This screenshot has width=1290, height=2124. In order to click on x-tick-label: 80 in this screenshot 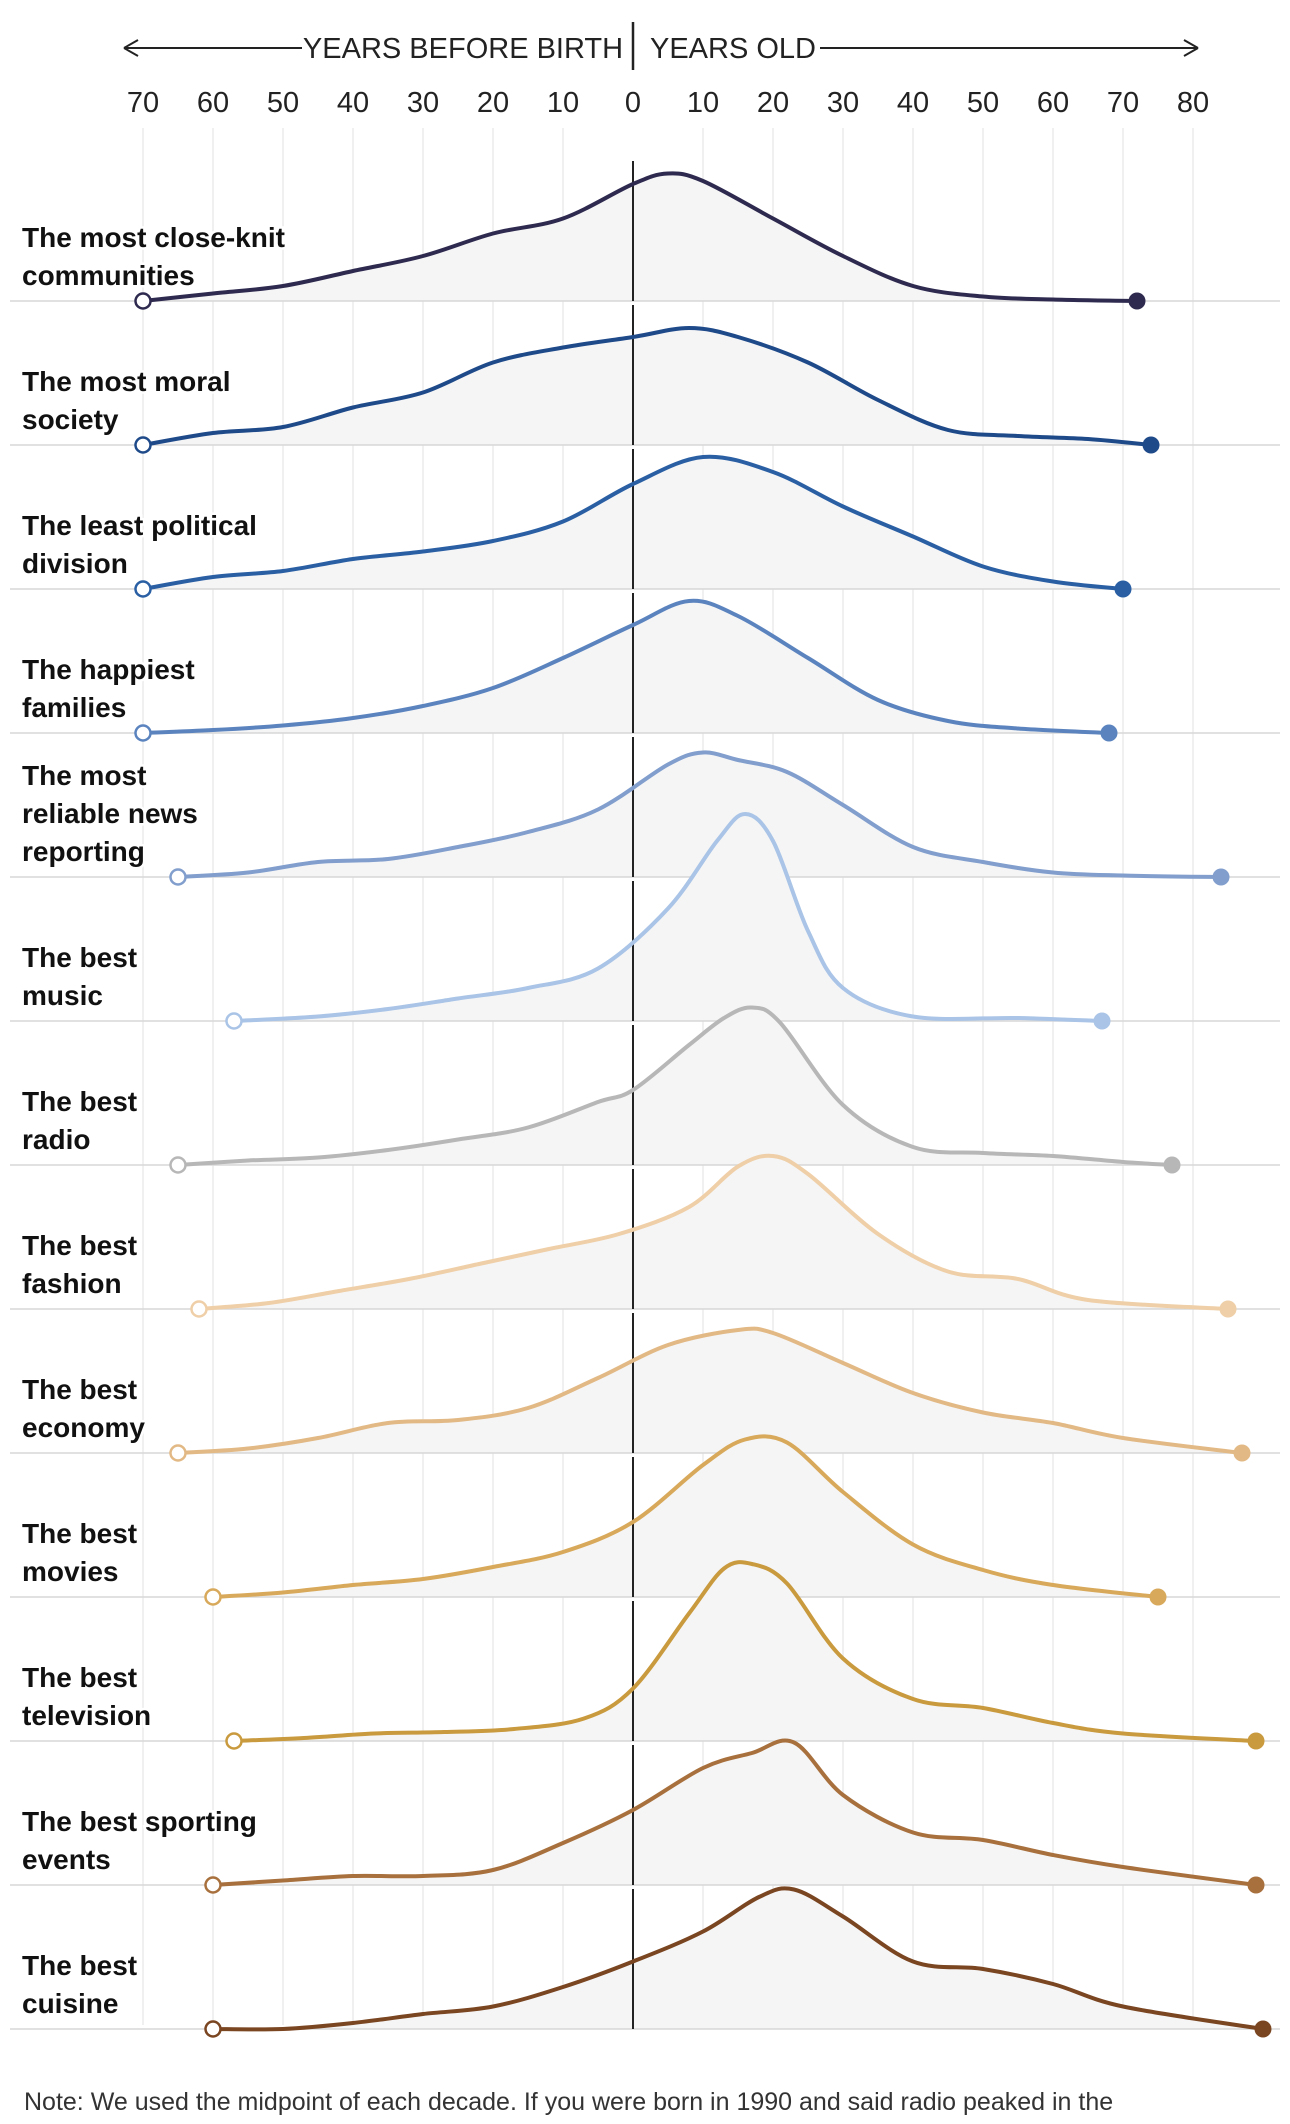, I will do `click(1193, 103)`.